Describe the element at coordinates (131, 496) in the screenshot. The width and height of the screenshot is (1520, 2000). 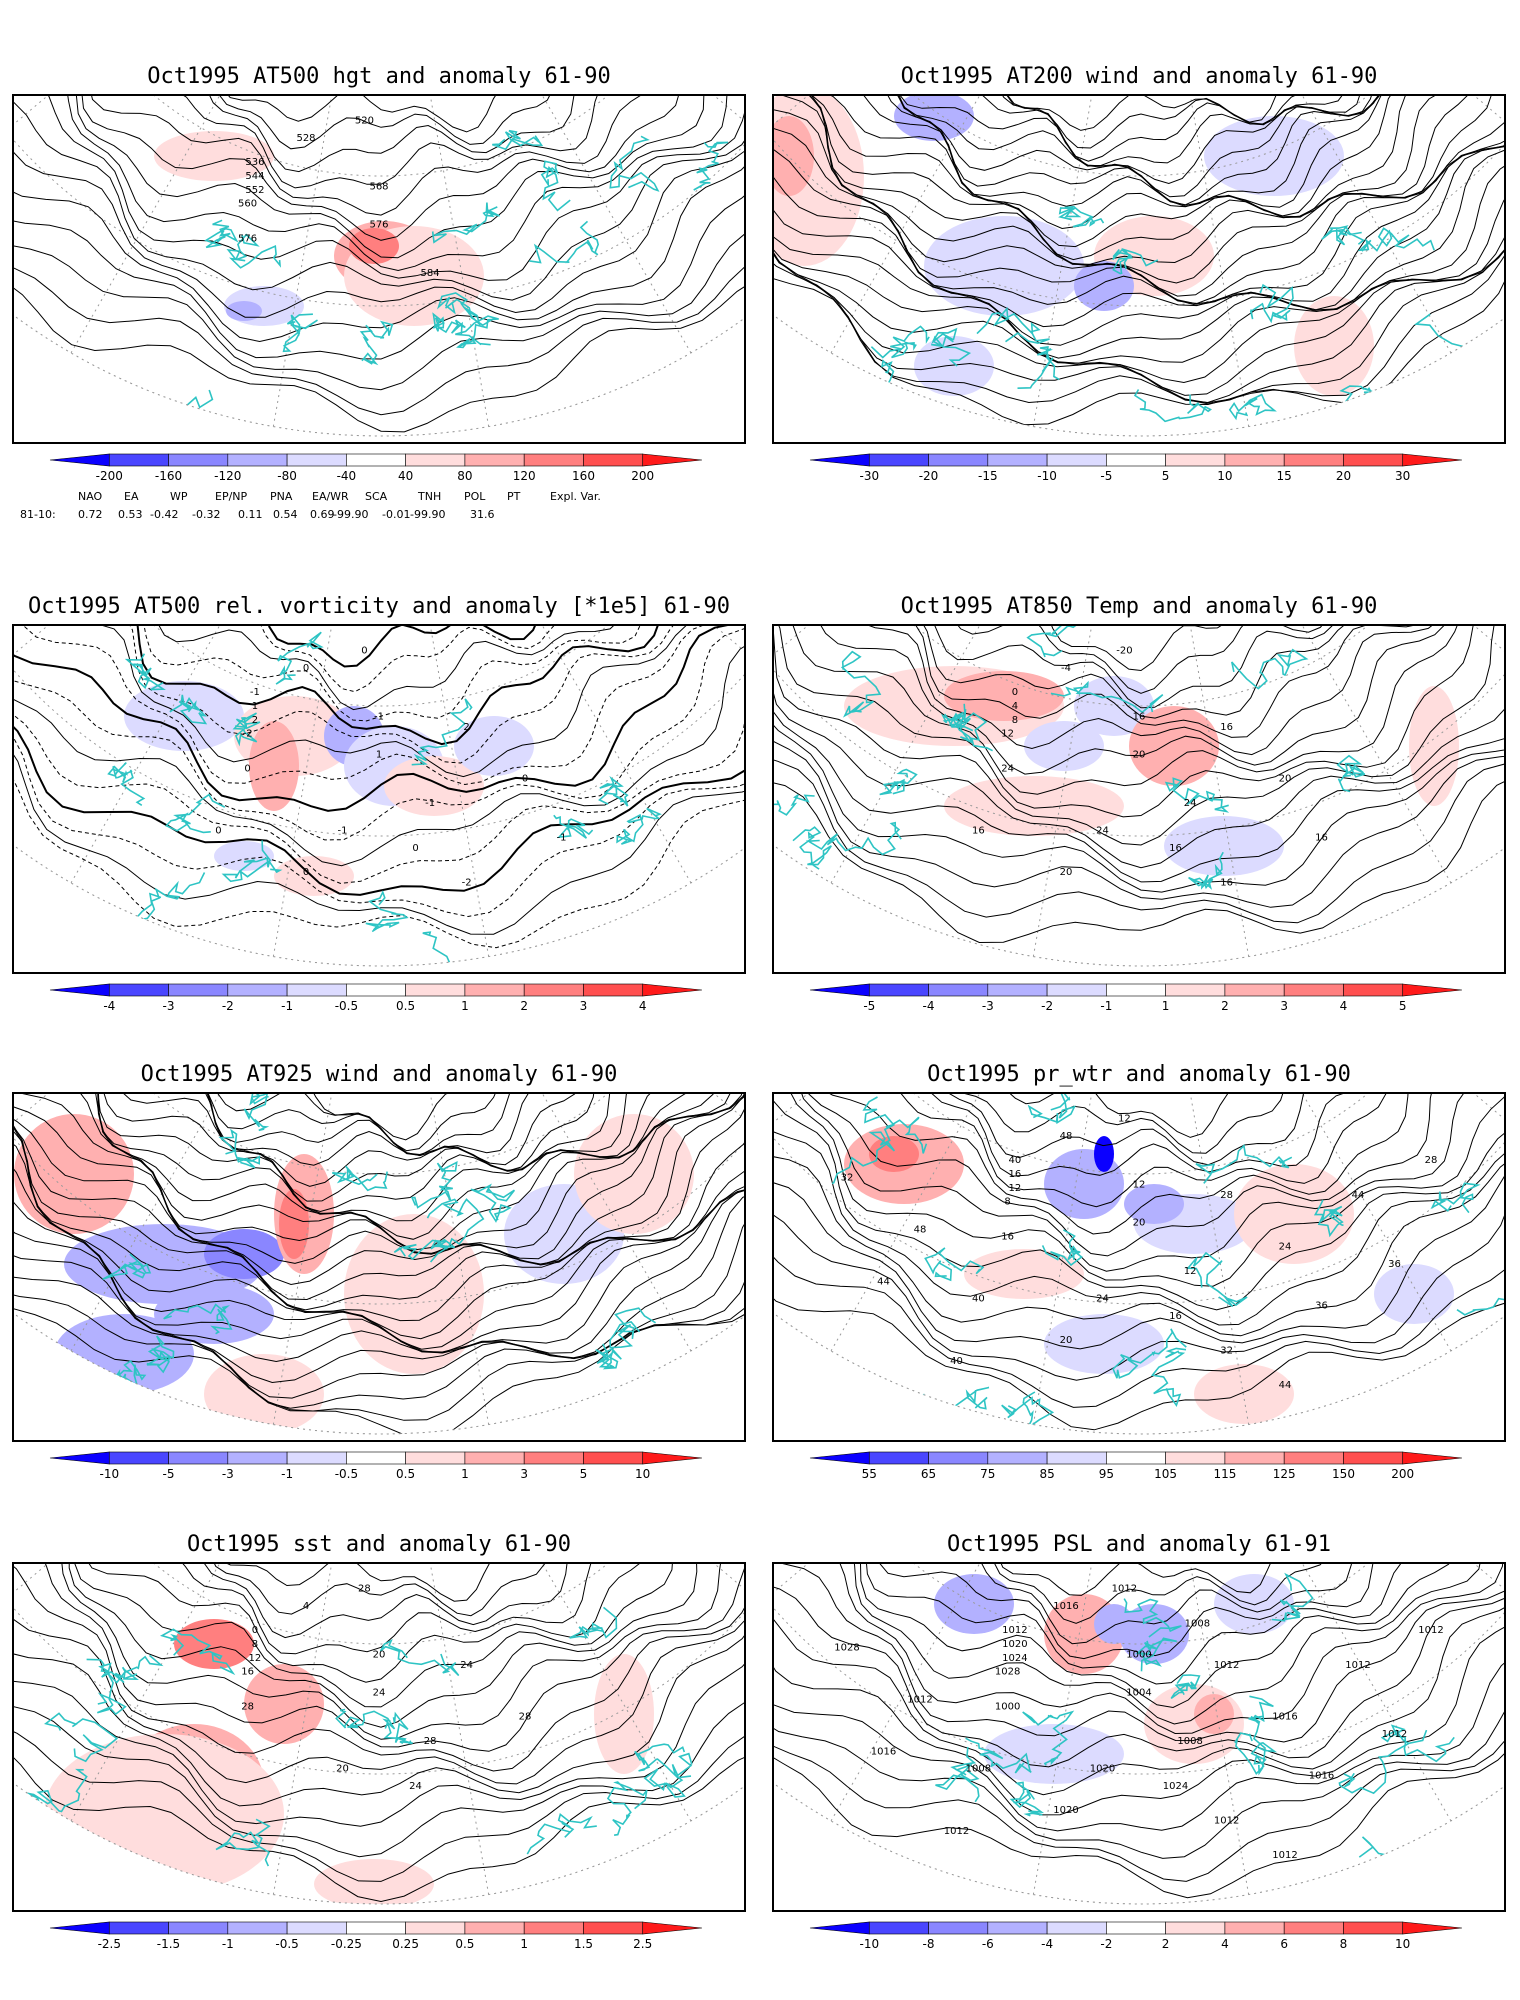
I see `header-ea: EA` at that location.